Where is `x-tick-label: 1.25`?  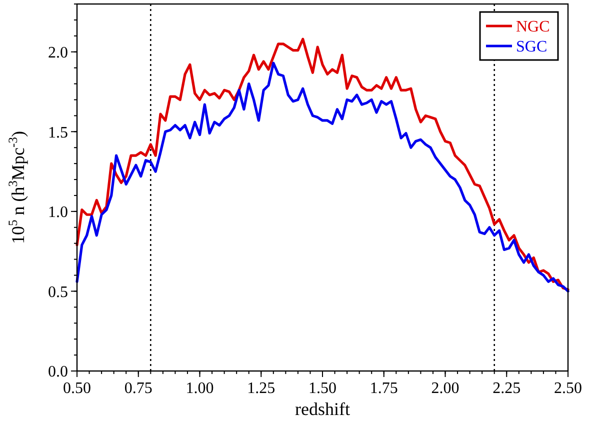 x-tick-label: 1.25 is located at coordinates (261, 388).